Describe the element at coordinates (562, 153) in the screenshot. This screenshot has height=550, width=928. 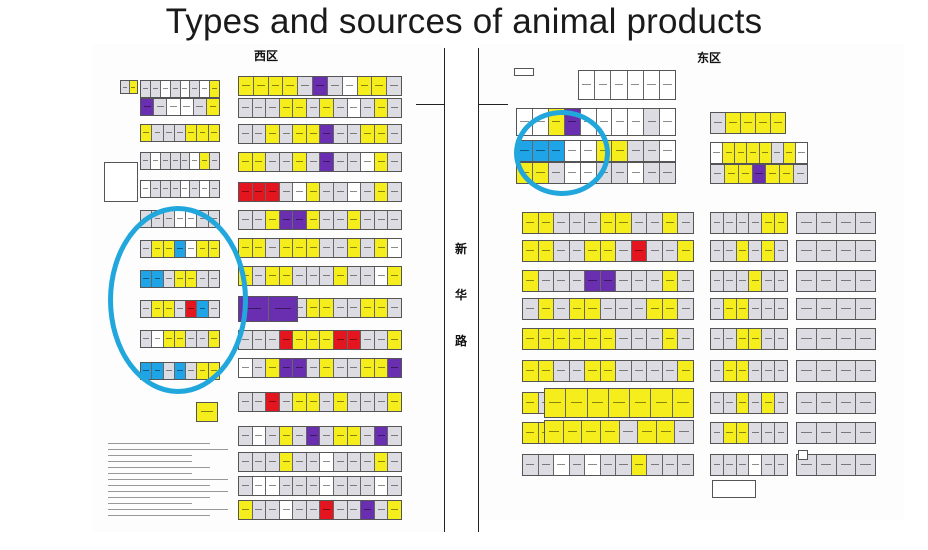
I see `highlight-circle-east` at that location.